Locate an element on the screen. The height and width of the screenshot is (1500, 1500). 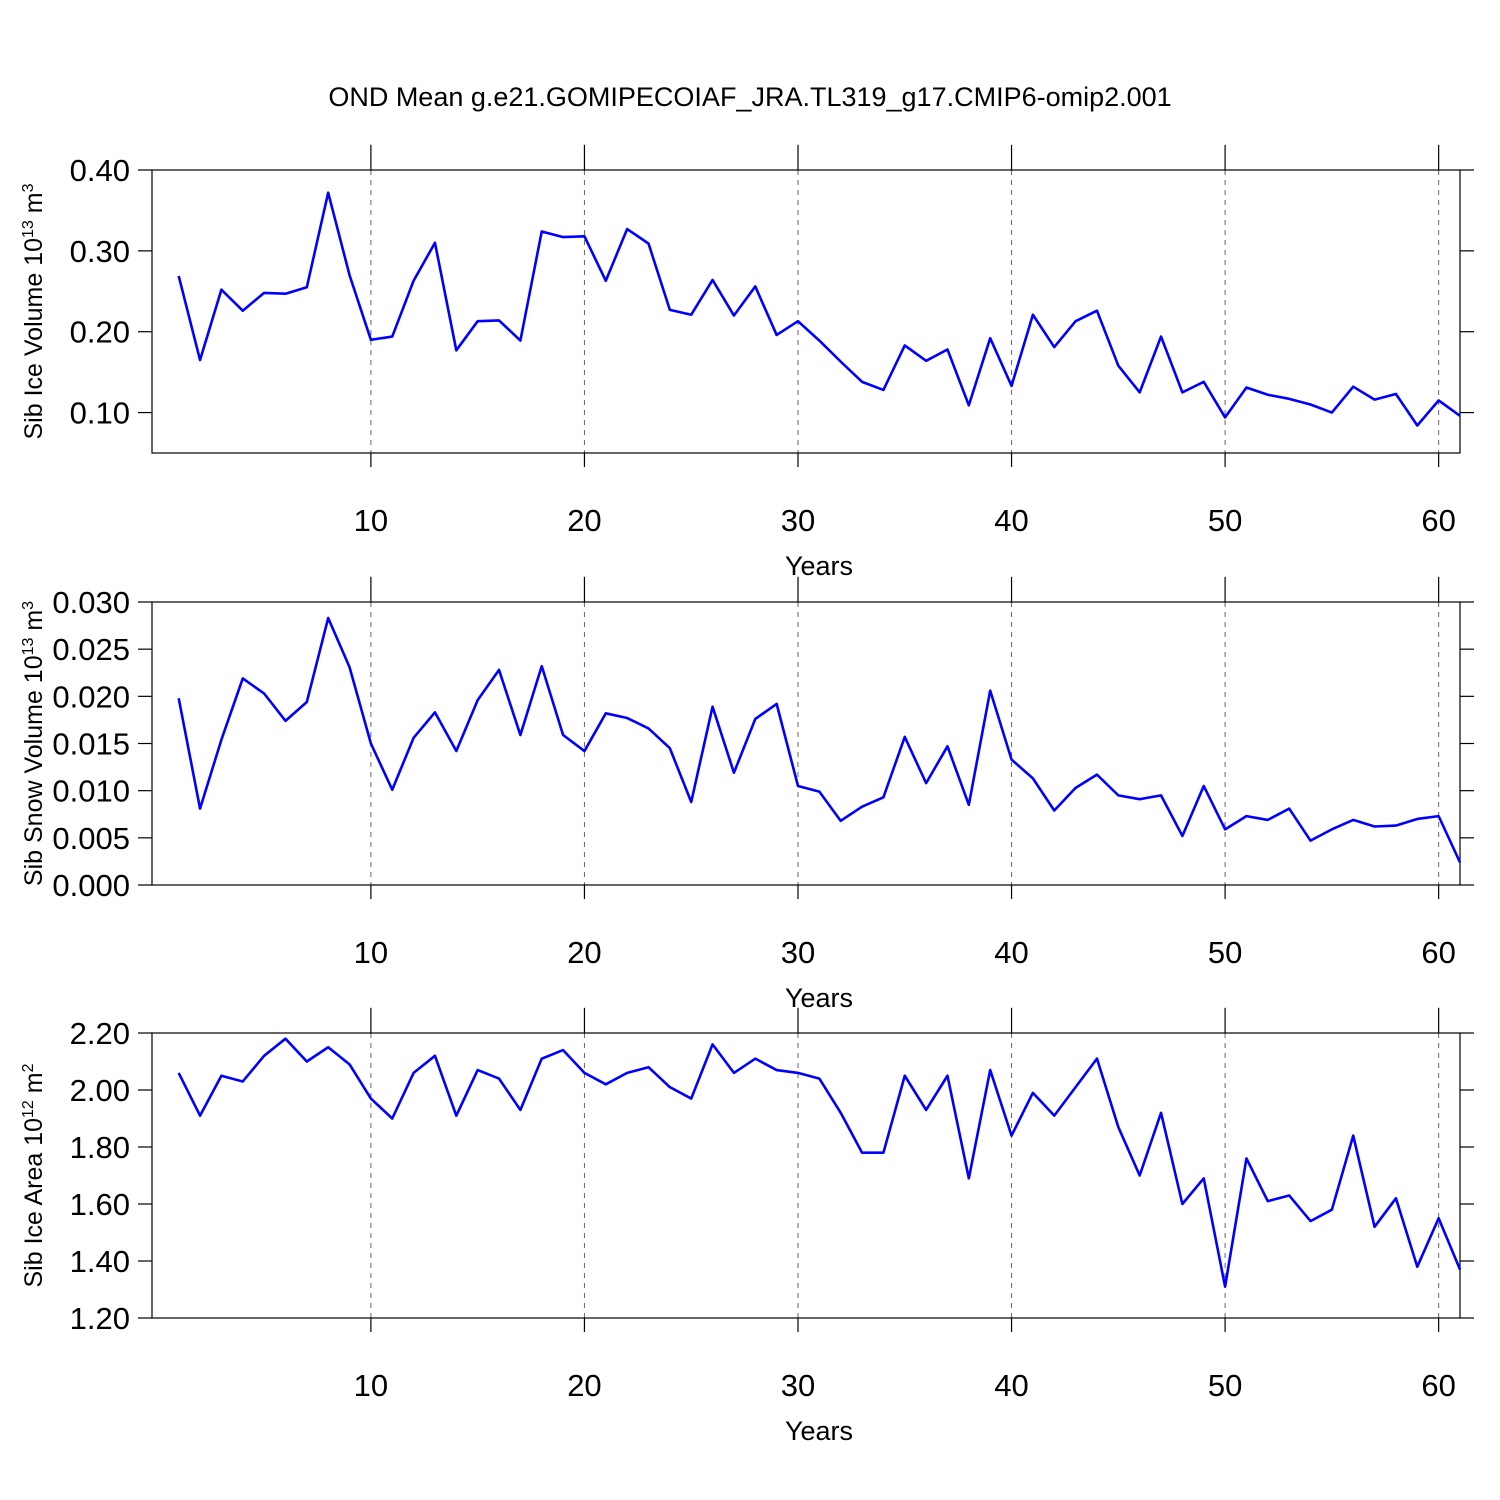
y-tick-label: 0.20 is located at coordinates (100, 332).